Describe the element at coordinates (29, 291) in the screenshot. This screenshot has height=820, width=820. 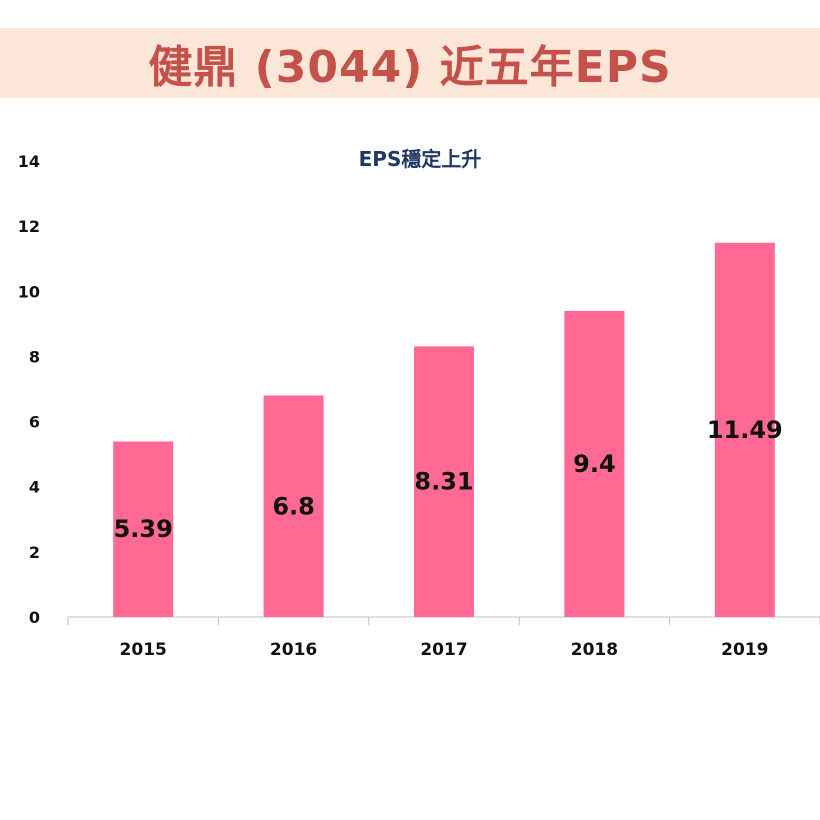
I see `y-tick-label: 10` at that location.